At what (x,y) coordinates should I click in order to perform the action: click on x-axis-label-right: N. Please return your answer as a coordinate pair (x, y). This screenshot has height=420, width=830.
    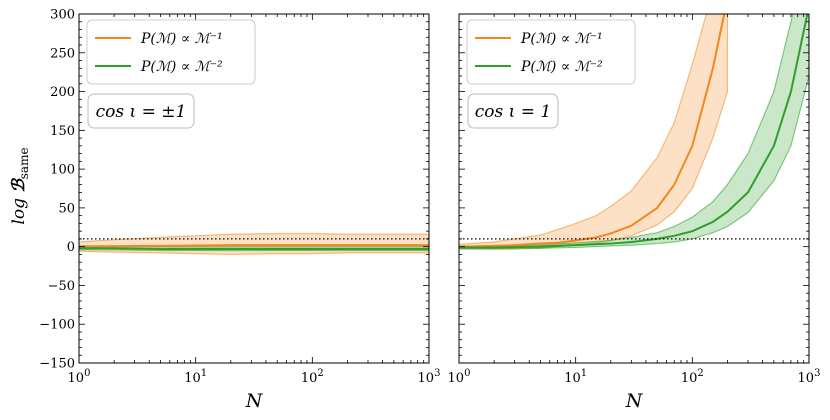
    Looking at the image, I should click on (634, 401).